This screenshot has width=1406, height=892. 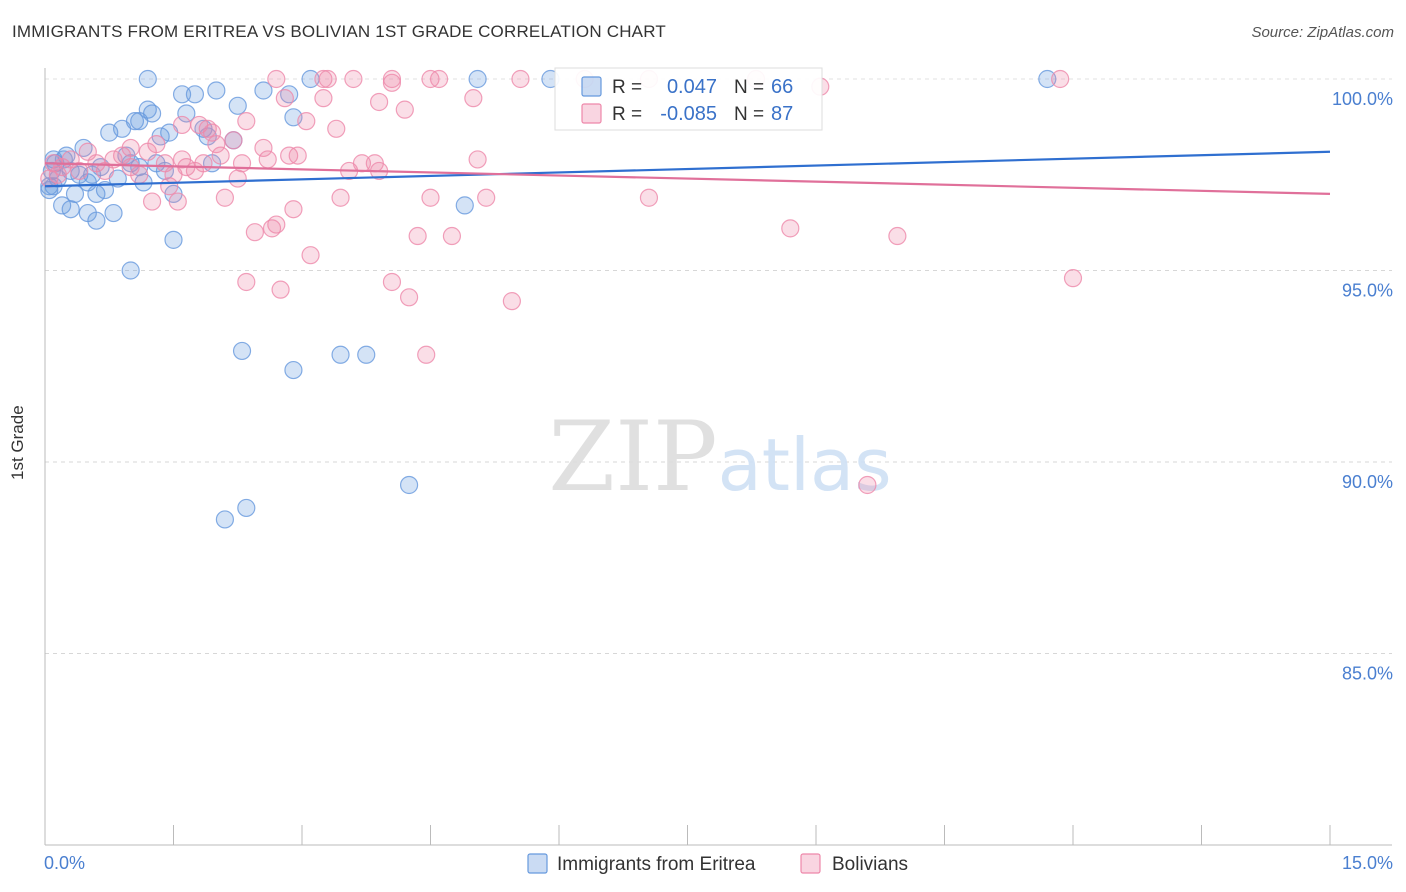 I want to click on stats-legend: R = 0.047 N = 66 R = -0.085 N = 87, so click(x=688, y=99).